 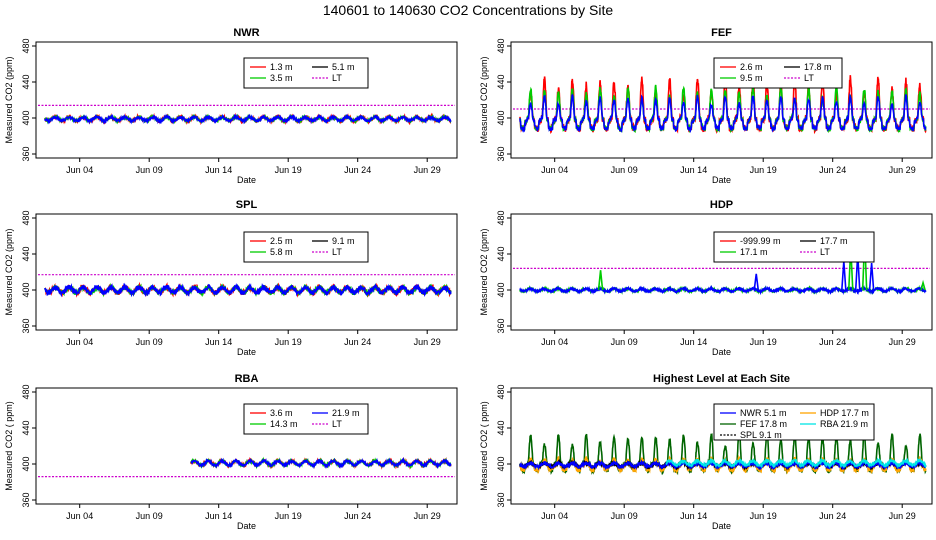 I want to click on legend-label: 17.8 m, so click(x=818, y=67).